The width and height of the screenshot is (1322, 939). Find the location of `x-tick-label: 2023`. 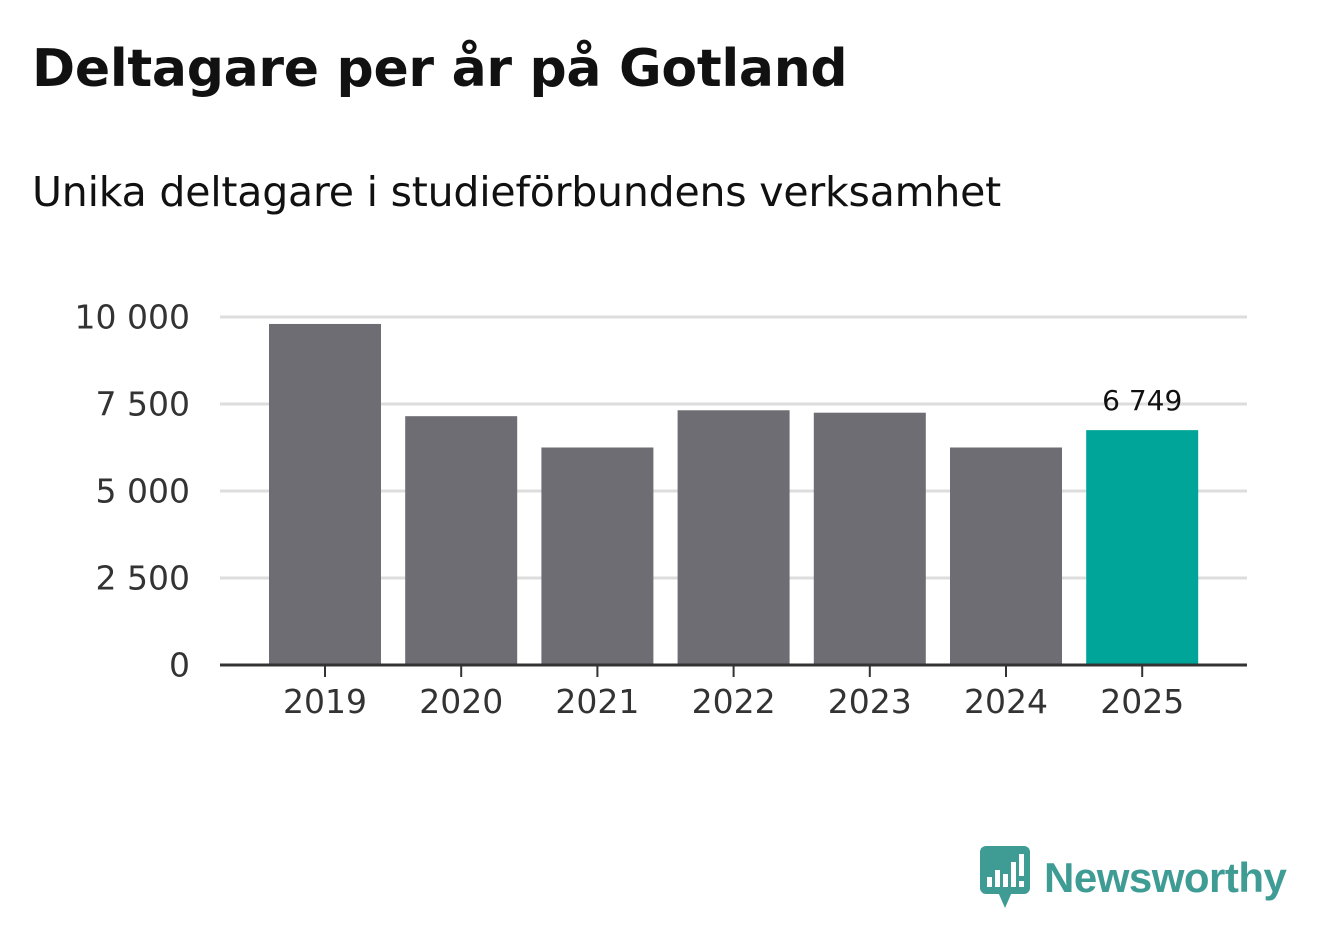

x-tick-label: 2023 is located at coordinates (870, 701).